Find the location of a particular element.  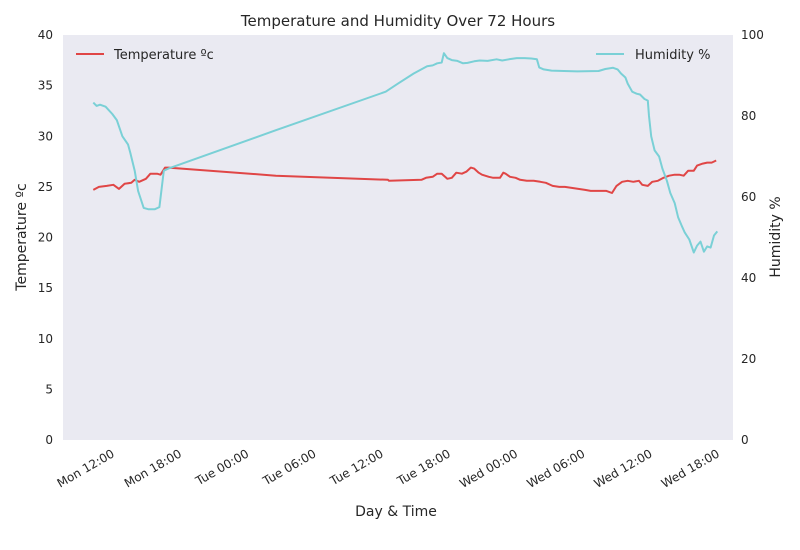

x-axis-label: Day & Time is located at coordinates (396, 512).